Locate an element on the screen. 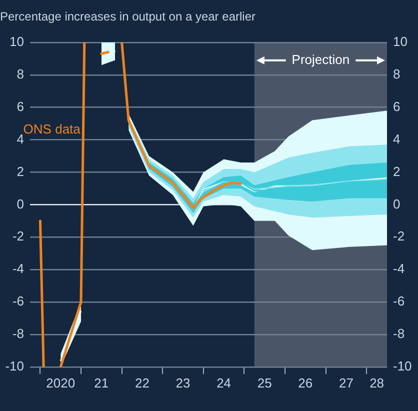 Image resolution: width=418 pixels, height=411 pixels. y2-tick-label: 0 is located at coordinates (396, 204).